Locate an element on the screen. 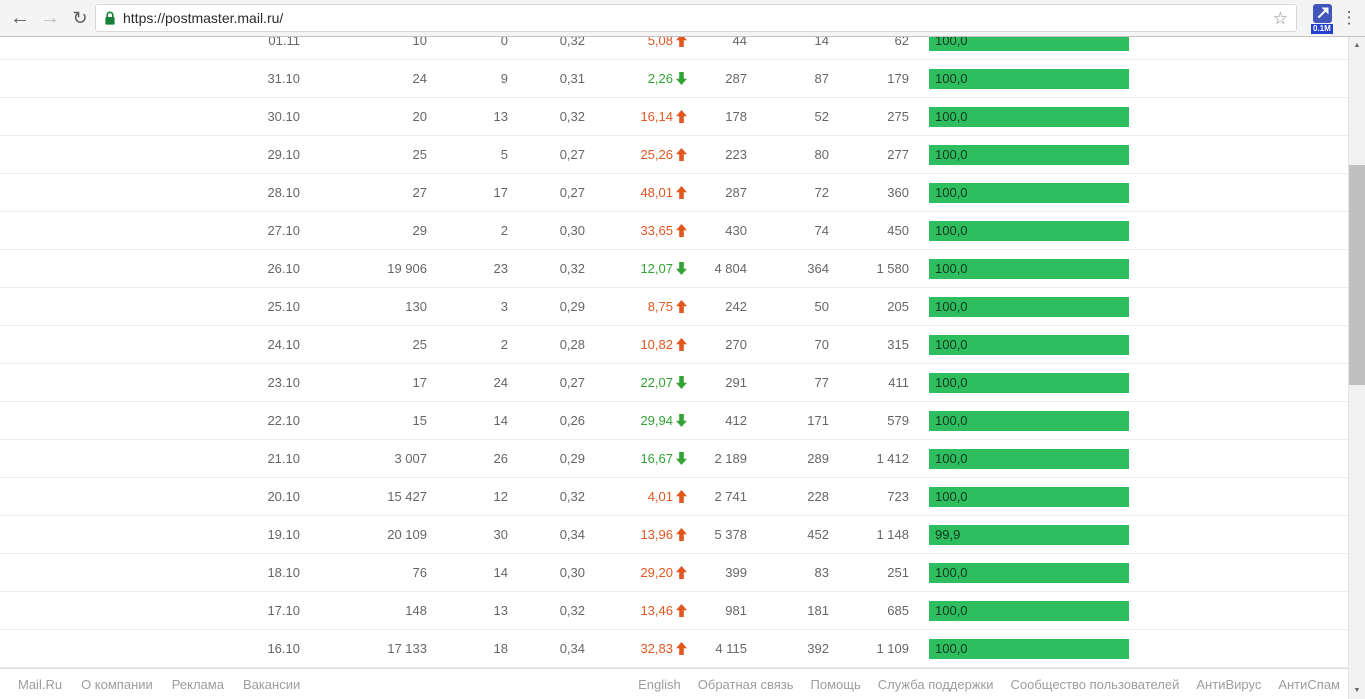 Image resolution: width=1365 pixels, height=699 pixels. cell-v6: 228 is located at coordinates (818, 496).